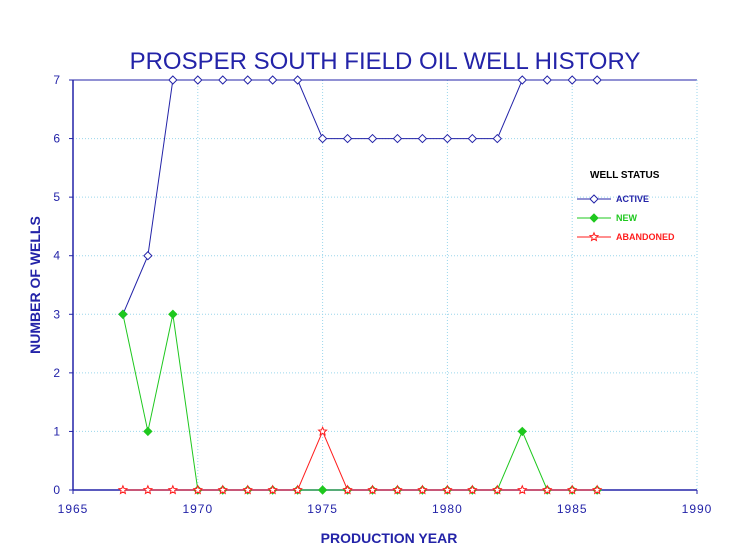 The height and width of the screenshot is (559, 742). I want to click on abandoned-series-line, so click(360, 460).